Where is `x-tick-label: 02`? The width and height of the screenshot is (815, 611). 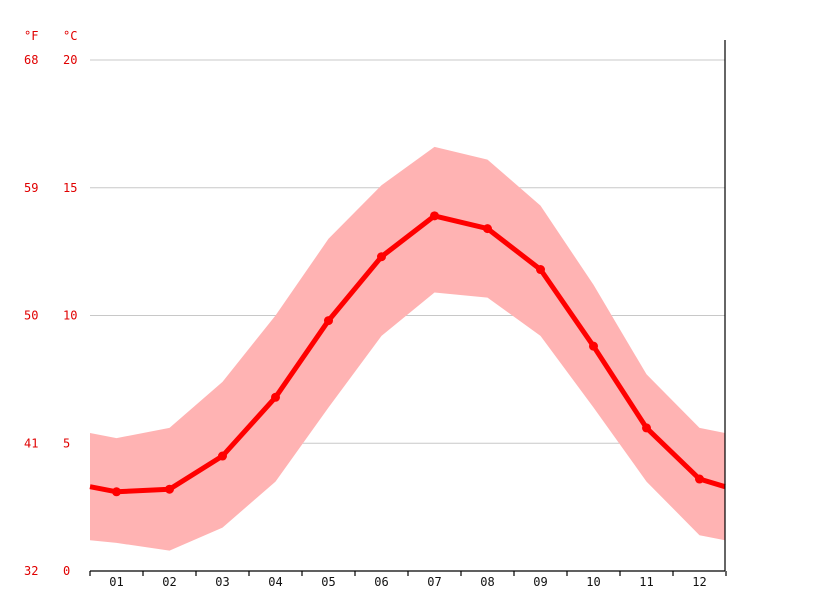 x-tick-label: 02 is located at coordinates (169, 582).